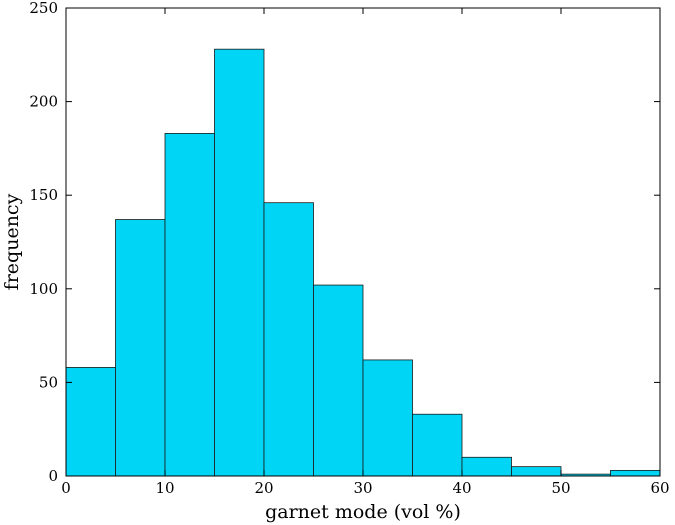  What do you see at coordinates (461, 488) in the screenshot?
I see `x-tick-label: 40` at bounding box center [461, 488].